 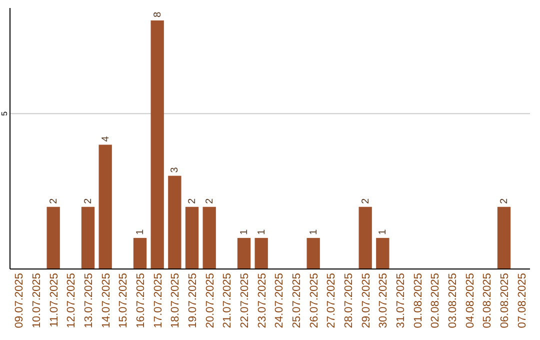 I want to click on x-tick-label: 29.07.2025, so click(x=366, y=300).